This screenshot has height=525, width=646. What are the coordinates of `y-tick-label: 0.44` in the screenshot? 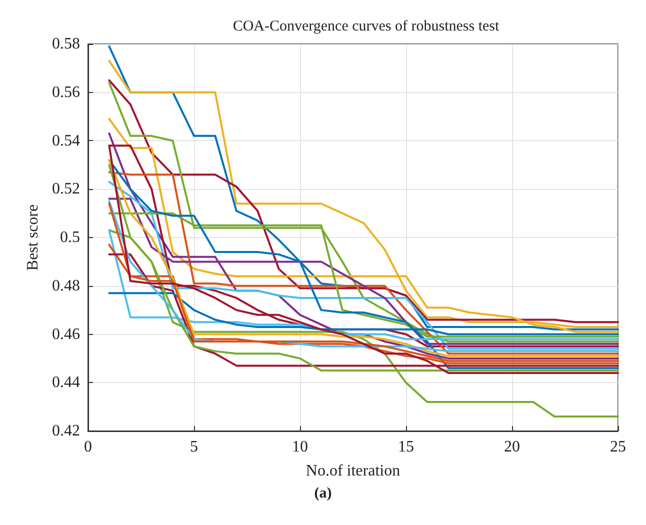 It's located at (66, 383).